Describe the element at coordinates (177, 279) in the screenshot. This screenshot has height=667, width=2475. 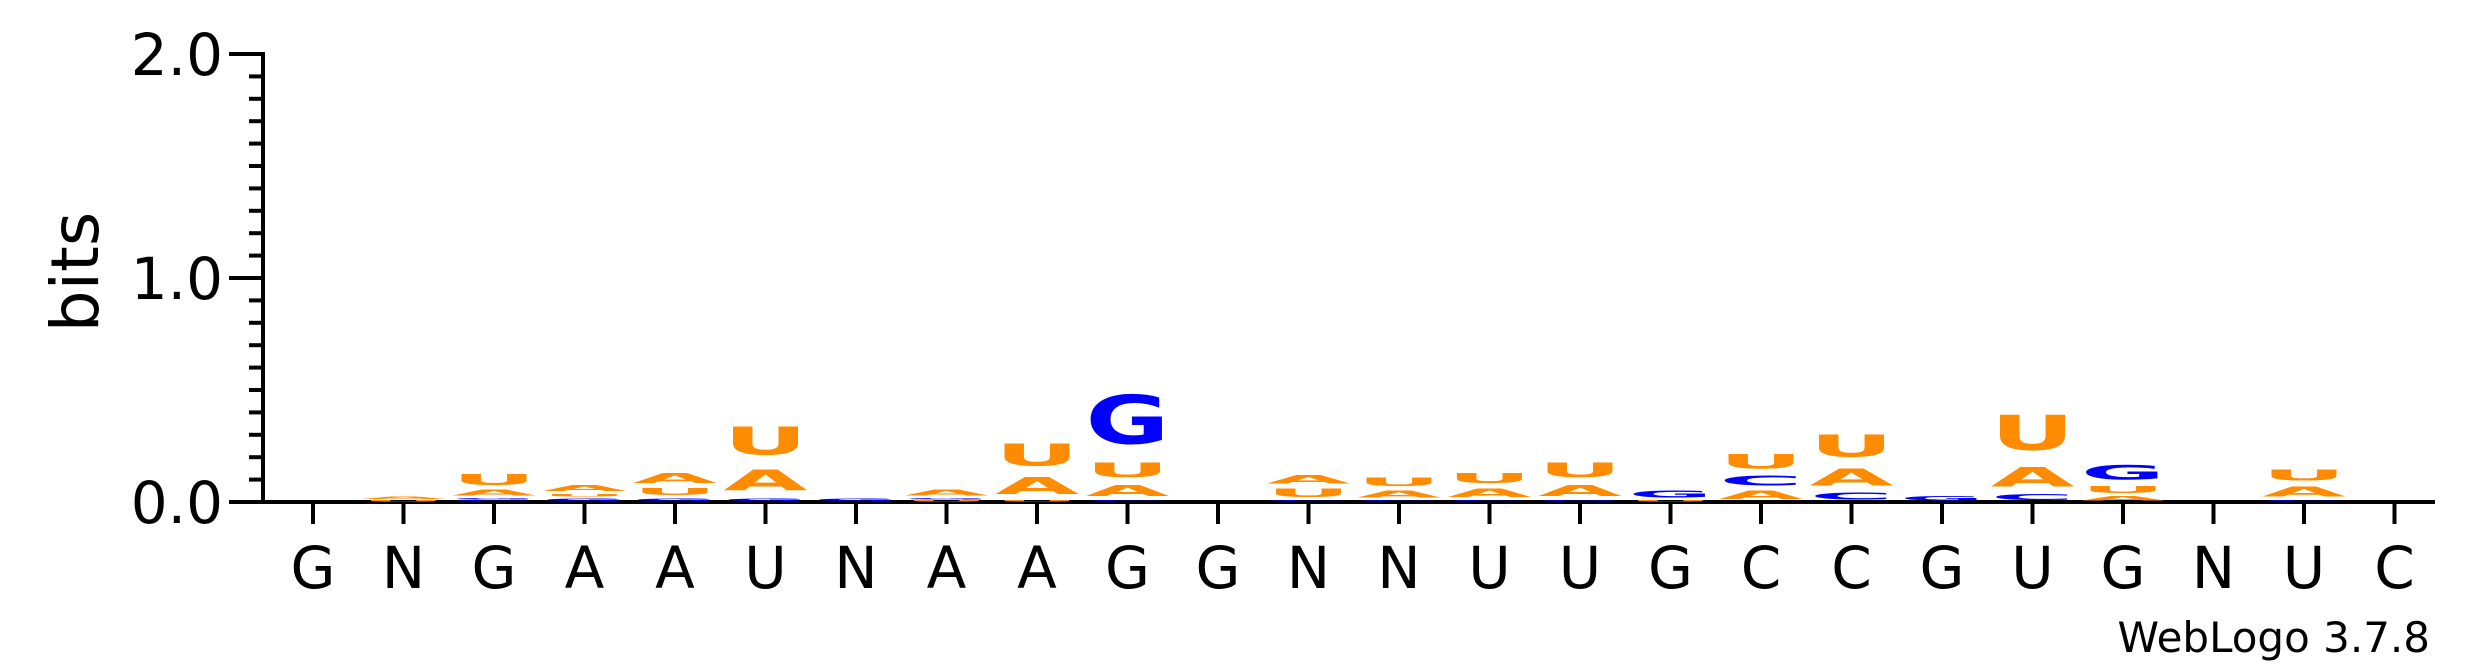
I see `y-tick-label: 1.0` at that location.